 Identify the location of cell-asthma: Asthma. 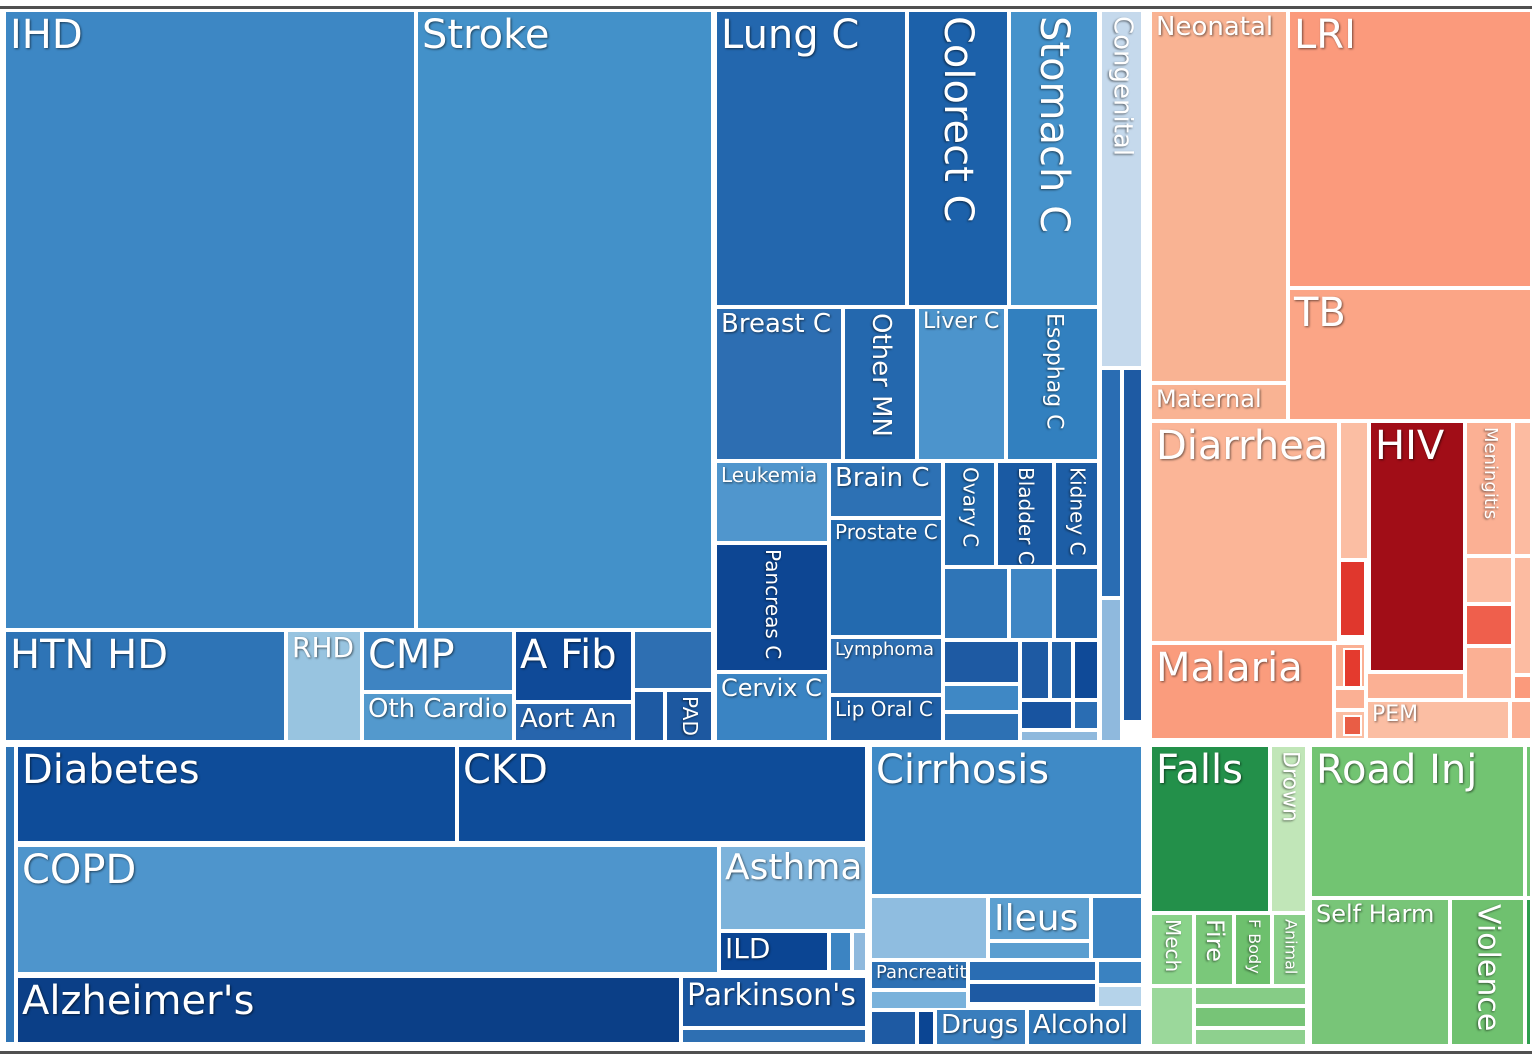
(793, 888).